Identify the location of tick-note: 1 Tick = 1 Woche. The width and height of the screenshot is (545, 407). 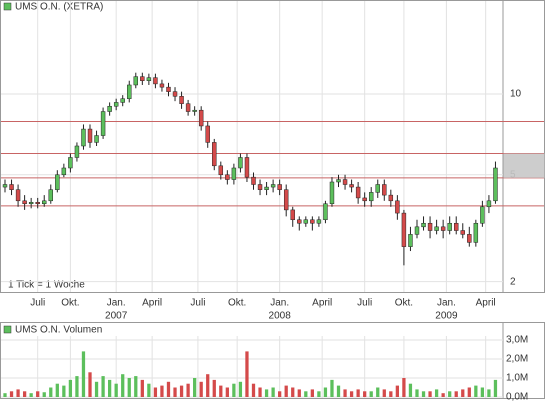
(46, 285).